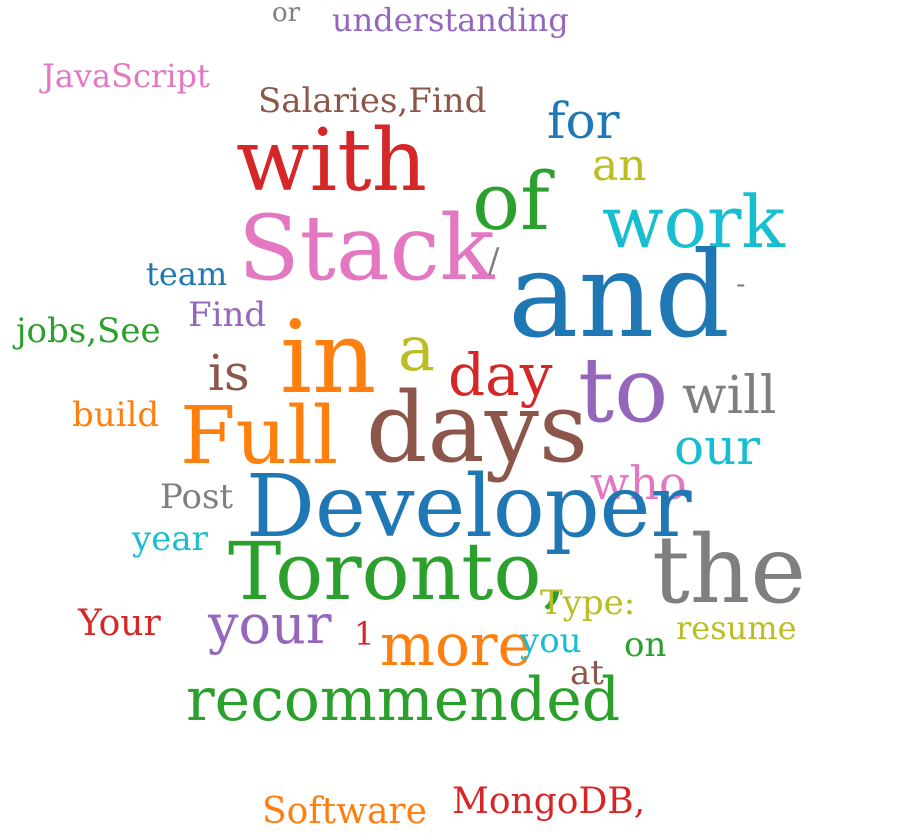 This screenshot has height=835, width=914. Describe the element at coordinates (286, 14) in the screenshot. I see `cloud-word: or` at that location.